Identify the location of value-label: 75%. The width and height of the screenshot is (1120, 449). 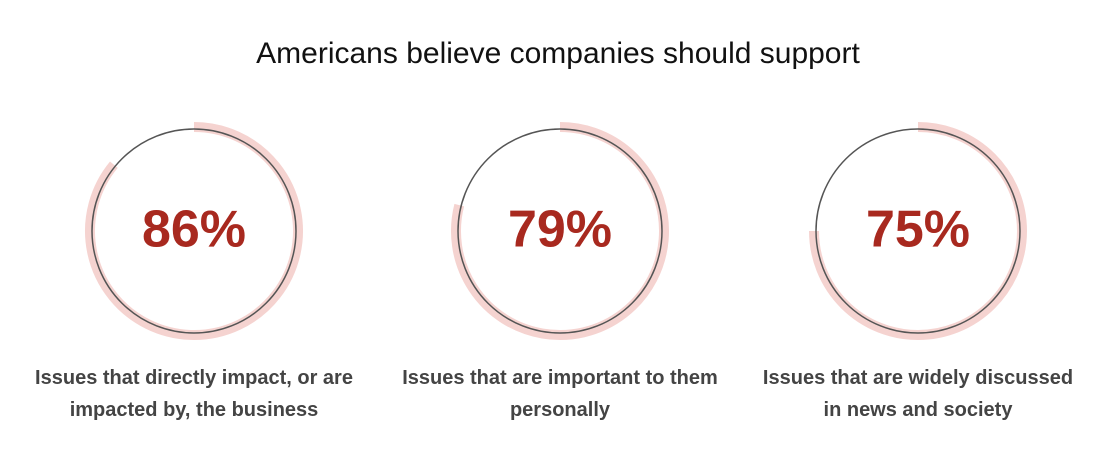
(918, 230).